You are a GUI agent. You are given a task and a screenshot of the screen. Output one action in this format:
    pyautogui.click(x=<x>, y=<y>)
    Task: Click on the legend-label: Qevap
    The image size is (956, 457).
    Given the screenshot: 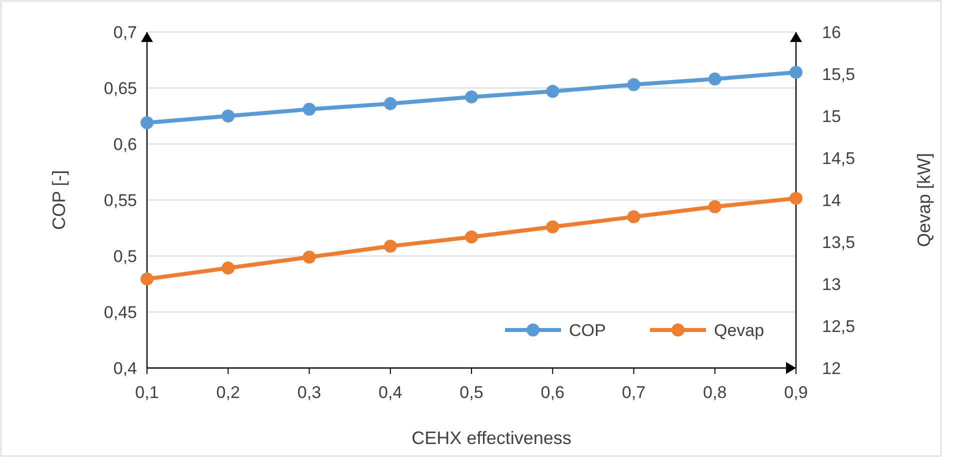 What is the action you would take?
    pyautogui.click(x=739, y=330)
    